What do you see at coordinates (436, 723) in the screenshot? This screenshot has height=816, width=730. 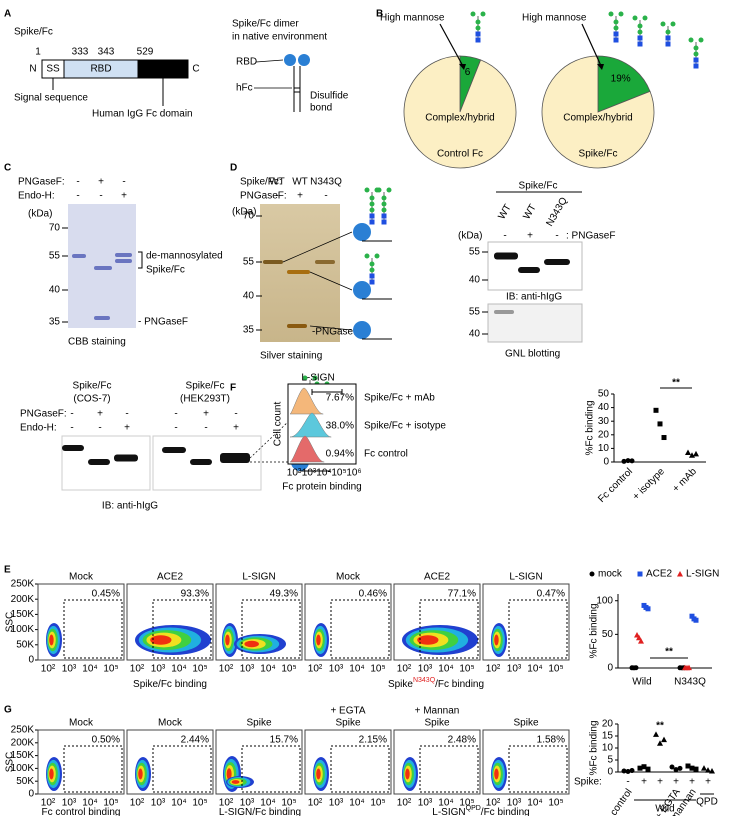 I see `flow-title: Spike` at bounding box center [436, 723].